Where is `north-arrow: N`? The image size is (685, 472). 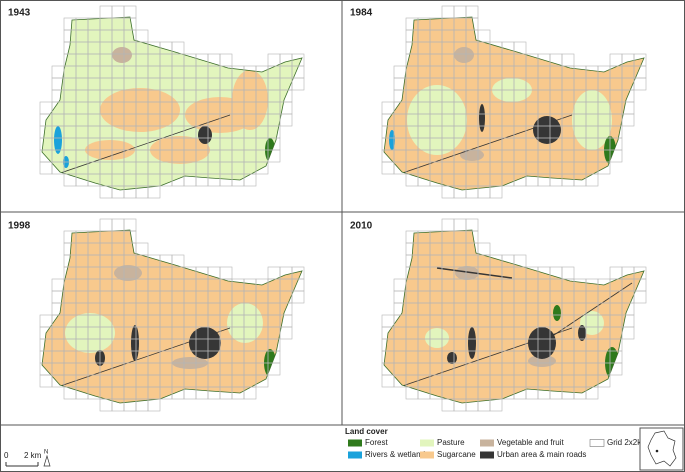
north-arrow: N is located at coordinates (46, 453).